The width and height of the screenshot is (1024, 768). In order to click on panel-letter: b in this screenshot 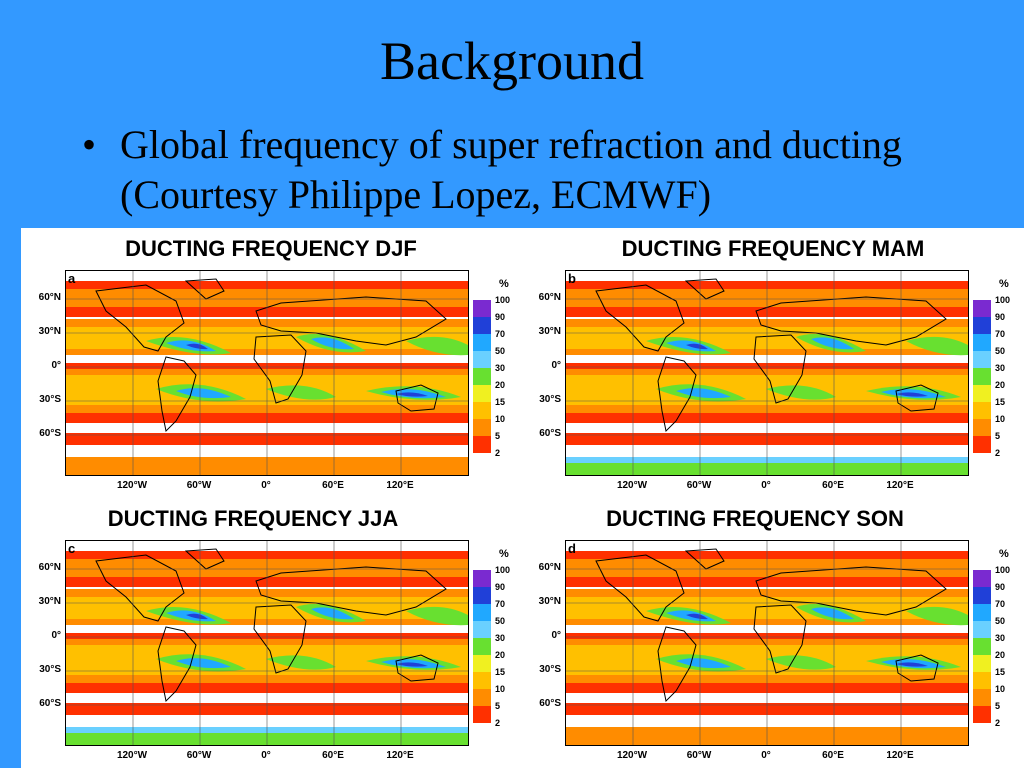, I will do `click(572, 278)`.